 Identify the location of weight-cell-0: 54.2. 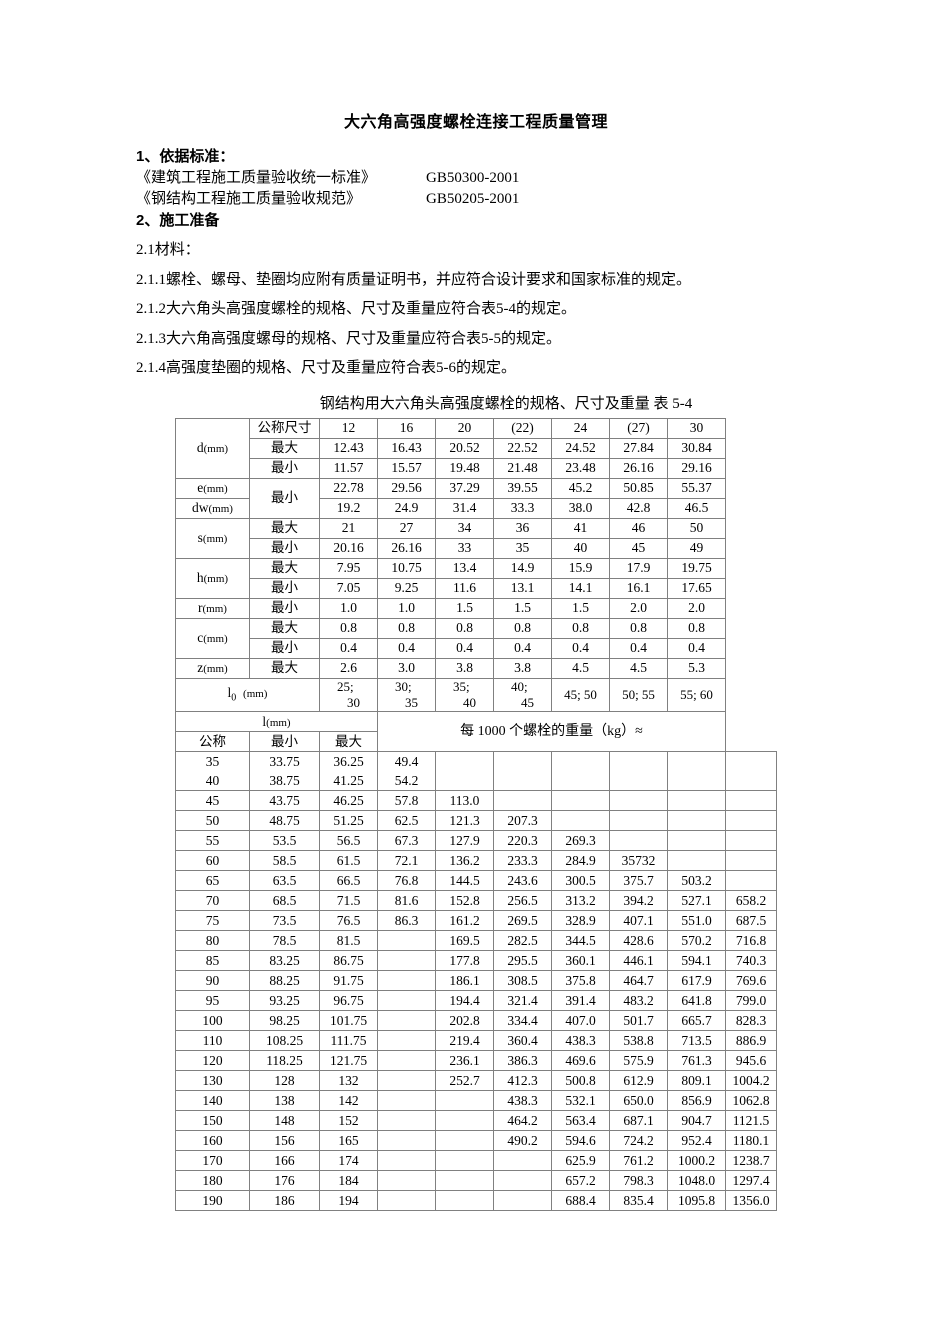
(406, 781).